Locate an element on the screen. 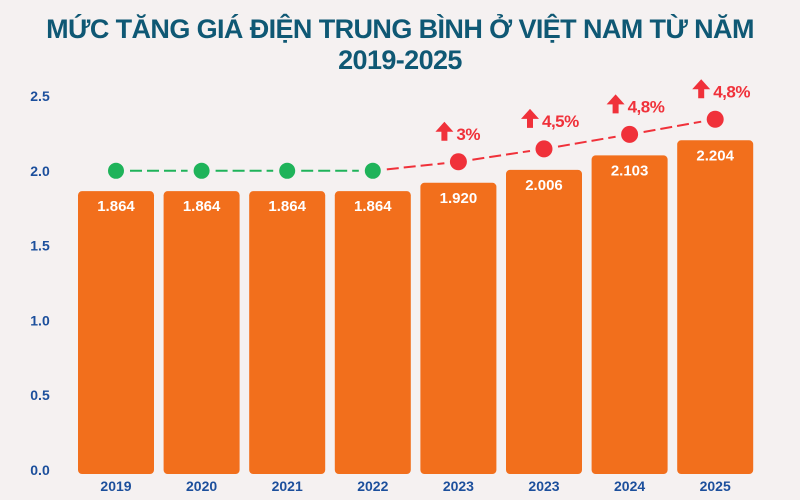 The image size is (800, 500). bar-value-label: 2.204 is located at coordinates (715, 155).